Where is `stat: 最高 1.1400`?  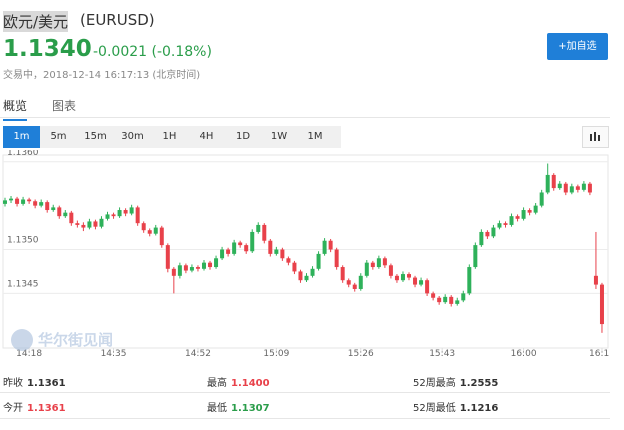 stat: 最高 1.1400 is located at coordinates (238, 381).